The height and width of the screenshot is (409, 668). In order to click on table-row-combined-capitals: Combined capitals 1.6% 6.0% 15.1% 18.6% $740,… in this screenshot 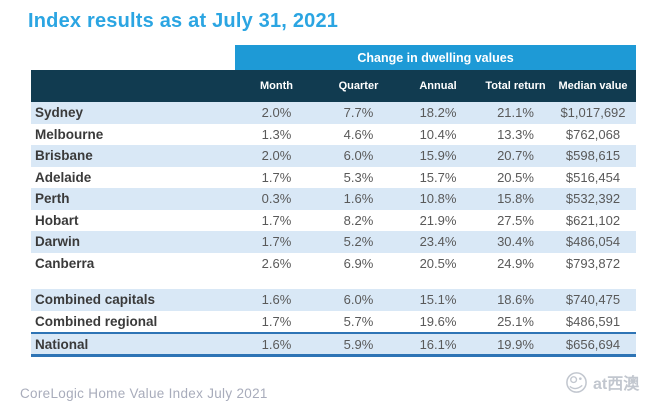, I will do `click(333, 300)`.